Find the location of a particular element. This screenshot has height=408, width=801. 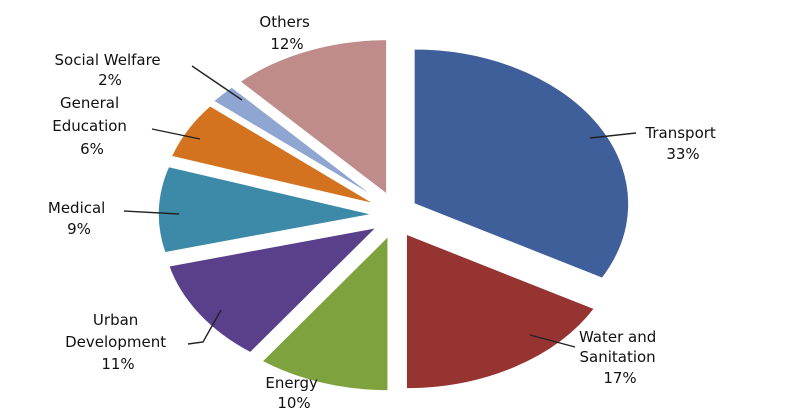

pie-slice-social-welfare is located at coordinates (296, 143).